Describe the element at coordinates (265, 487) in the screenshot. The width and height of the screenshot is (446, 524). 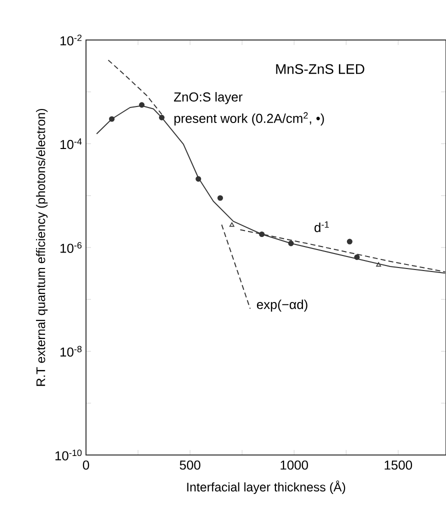
I see `x-axis-title: Interfacial layer thickness (Å)` at that location.